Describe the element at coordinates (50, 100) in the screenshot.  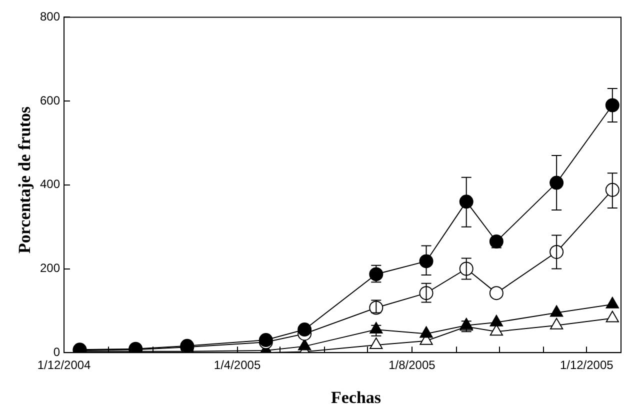
I see `y-tick-label: 600` at that location.